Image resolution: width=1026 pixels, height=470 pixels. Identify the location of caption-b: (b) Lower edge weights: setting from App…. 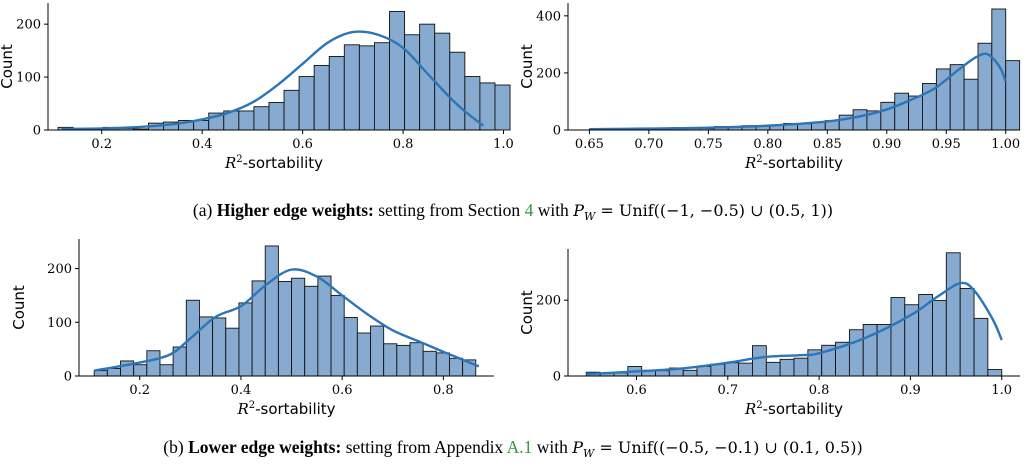
(513, 448).